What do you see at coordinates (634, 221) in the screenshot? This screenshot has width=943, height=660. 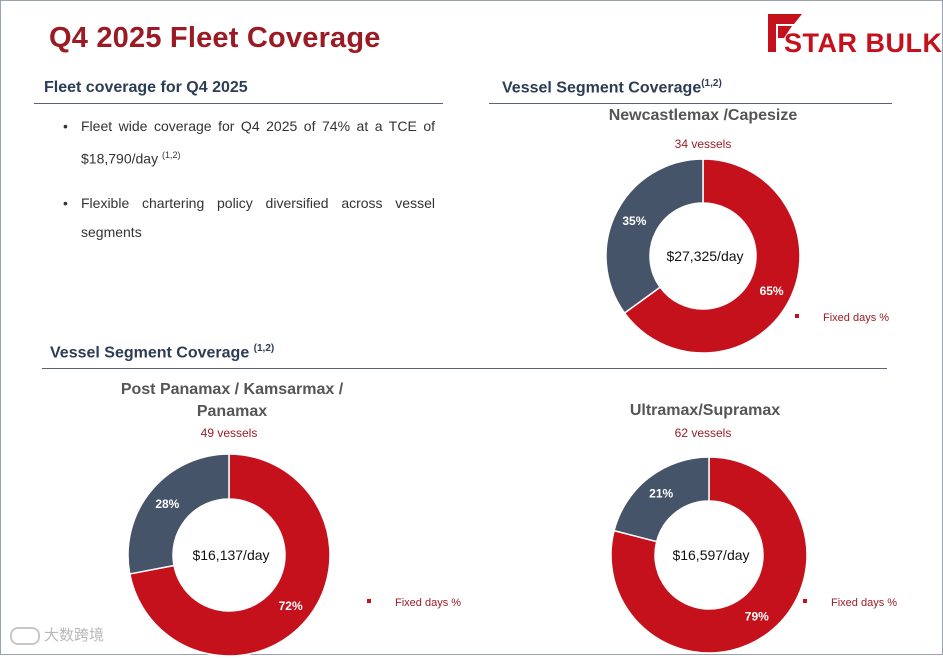 I see `donut-slice-label: 35%` at bounding box center [634, 221].